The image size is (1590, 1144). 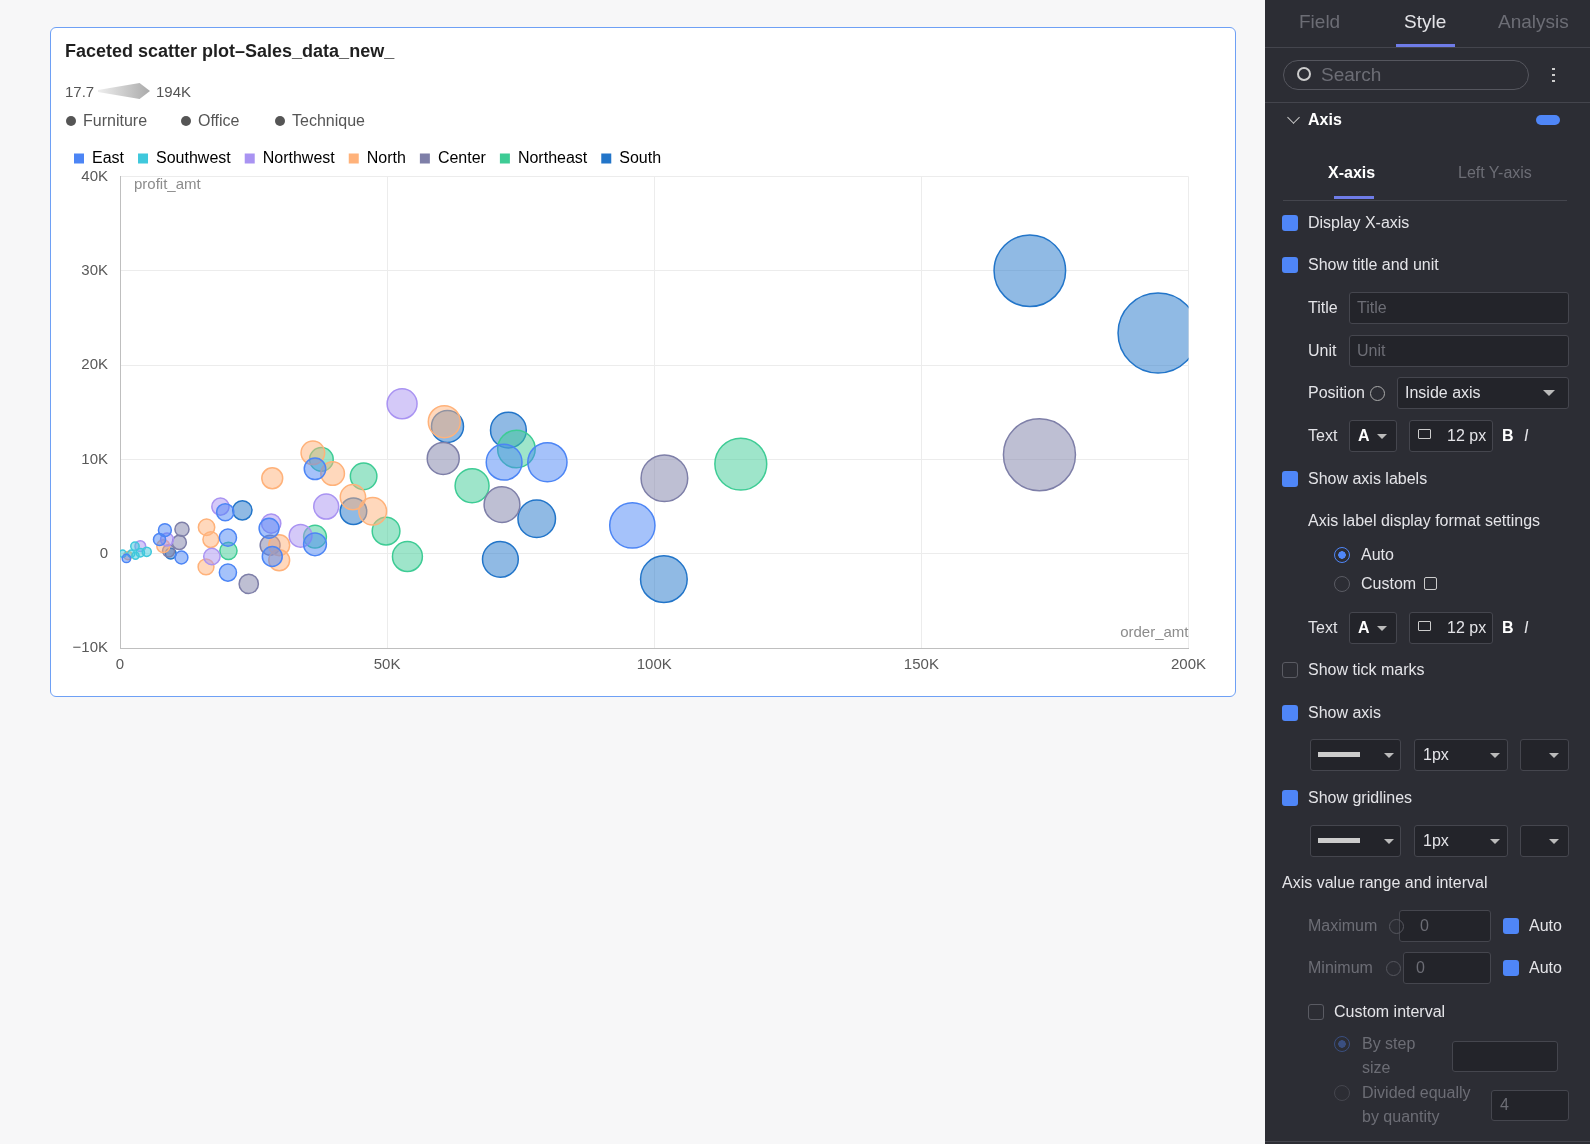 I want to click on text: By step size, so click(x=1389, y=1056).